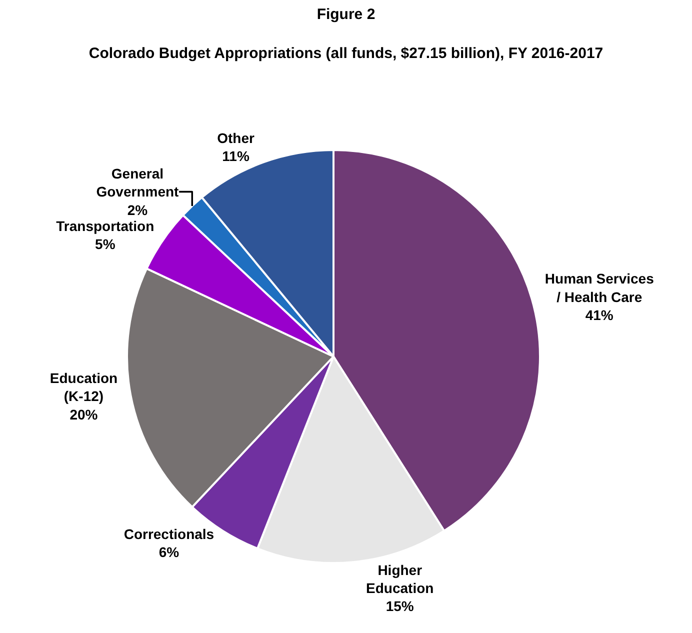 The image size is (692, 633). Describe the element at coordinates (346, 14) in the screenshot. I see `chart-title: Figure 2` at that location.